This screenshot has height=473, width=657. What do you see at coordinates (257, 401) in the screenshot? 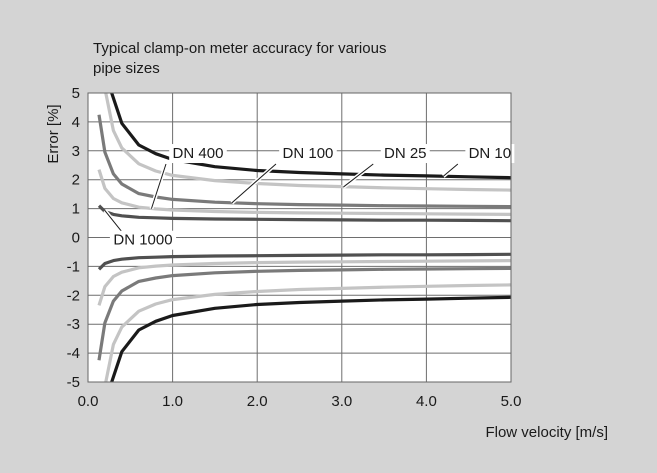
I see `x-tick-label: 2.0` at bounding box center [257, 401].